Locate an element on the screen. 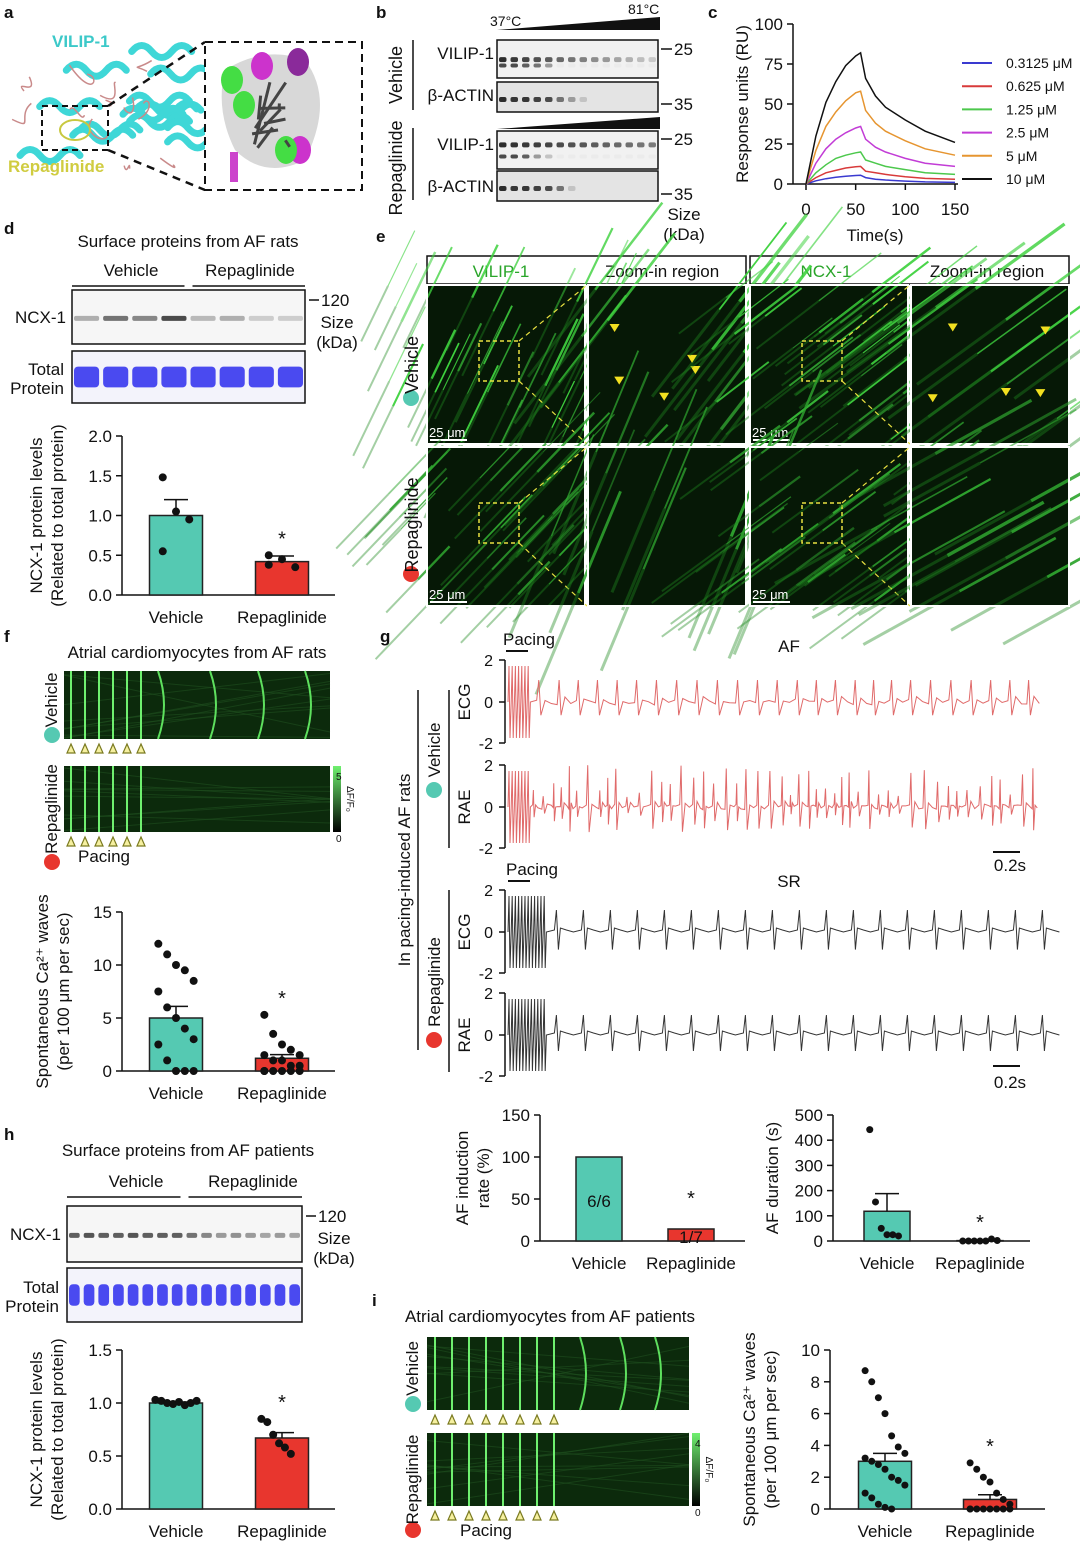 This screenshot has height=1546, width=1080. y-axis-label: (Related to total protein) is located at coordinates (57, 1429).